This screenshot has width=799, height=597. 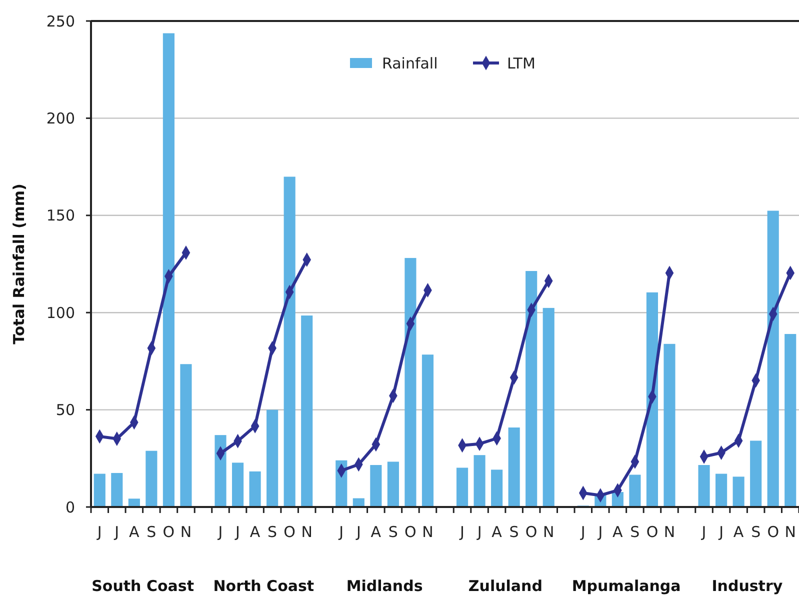 What do you see at coordinates (263, 586) in the screenshot?
I see `text: North Coast` at bounding box center [263, 586].